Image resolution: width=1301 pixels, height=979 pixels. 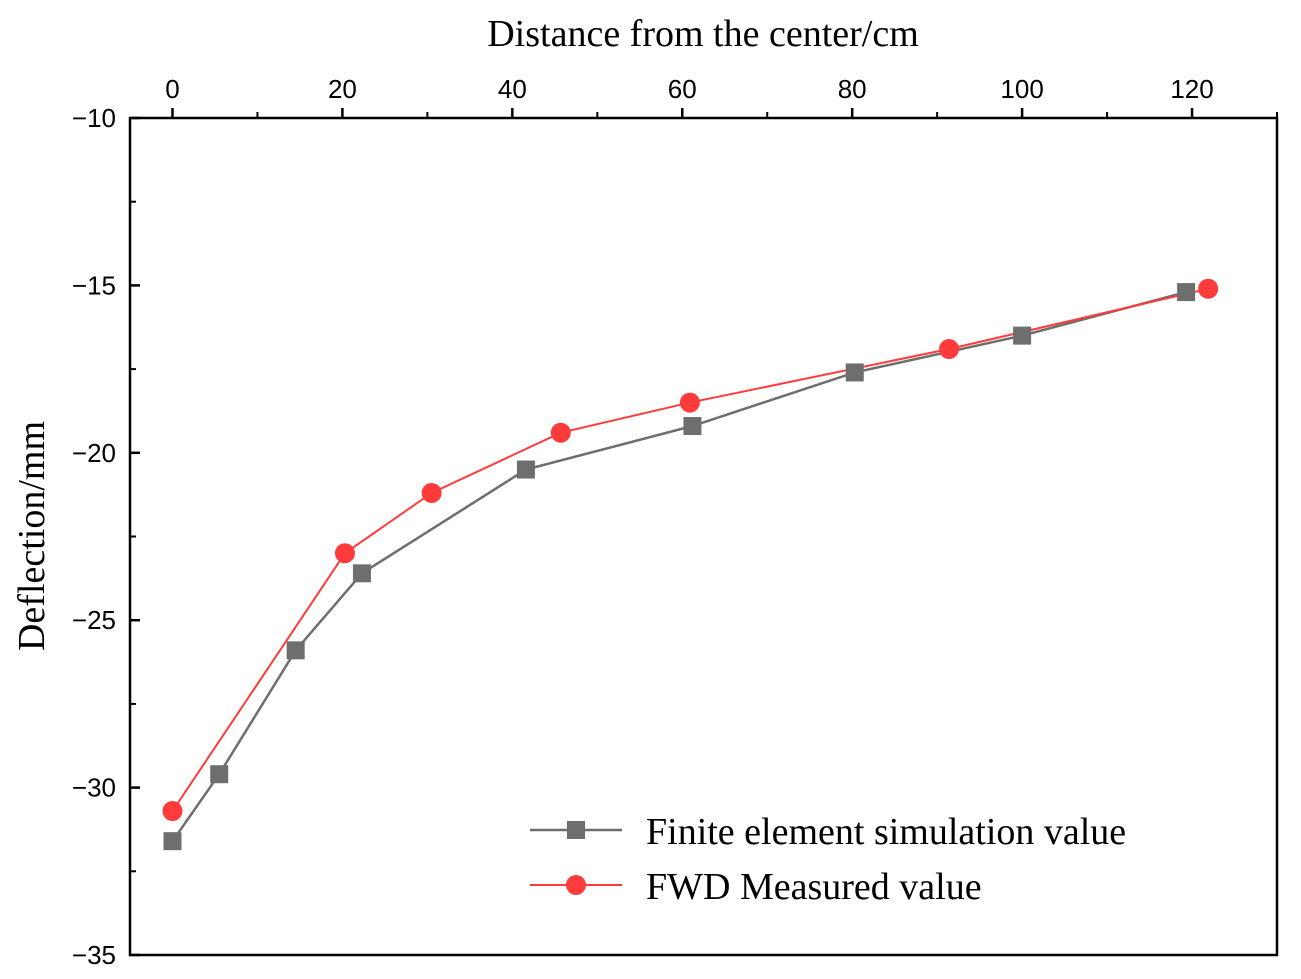 I want to click on y-axis-ticks: −35 −30 −25 −20 −15 −10, so click(x=106, y=536).